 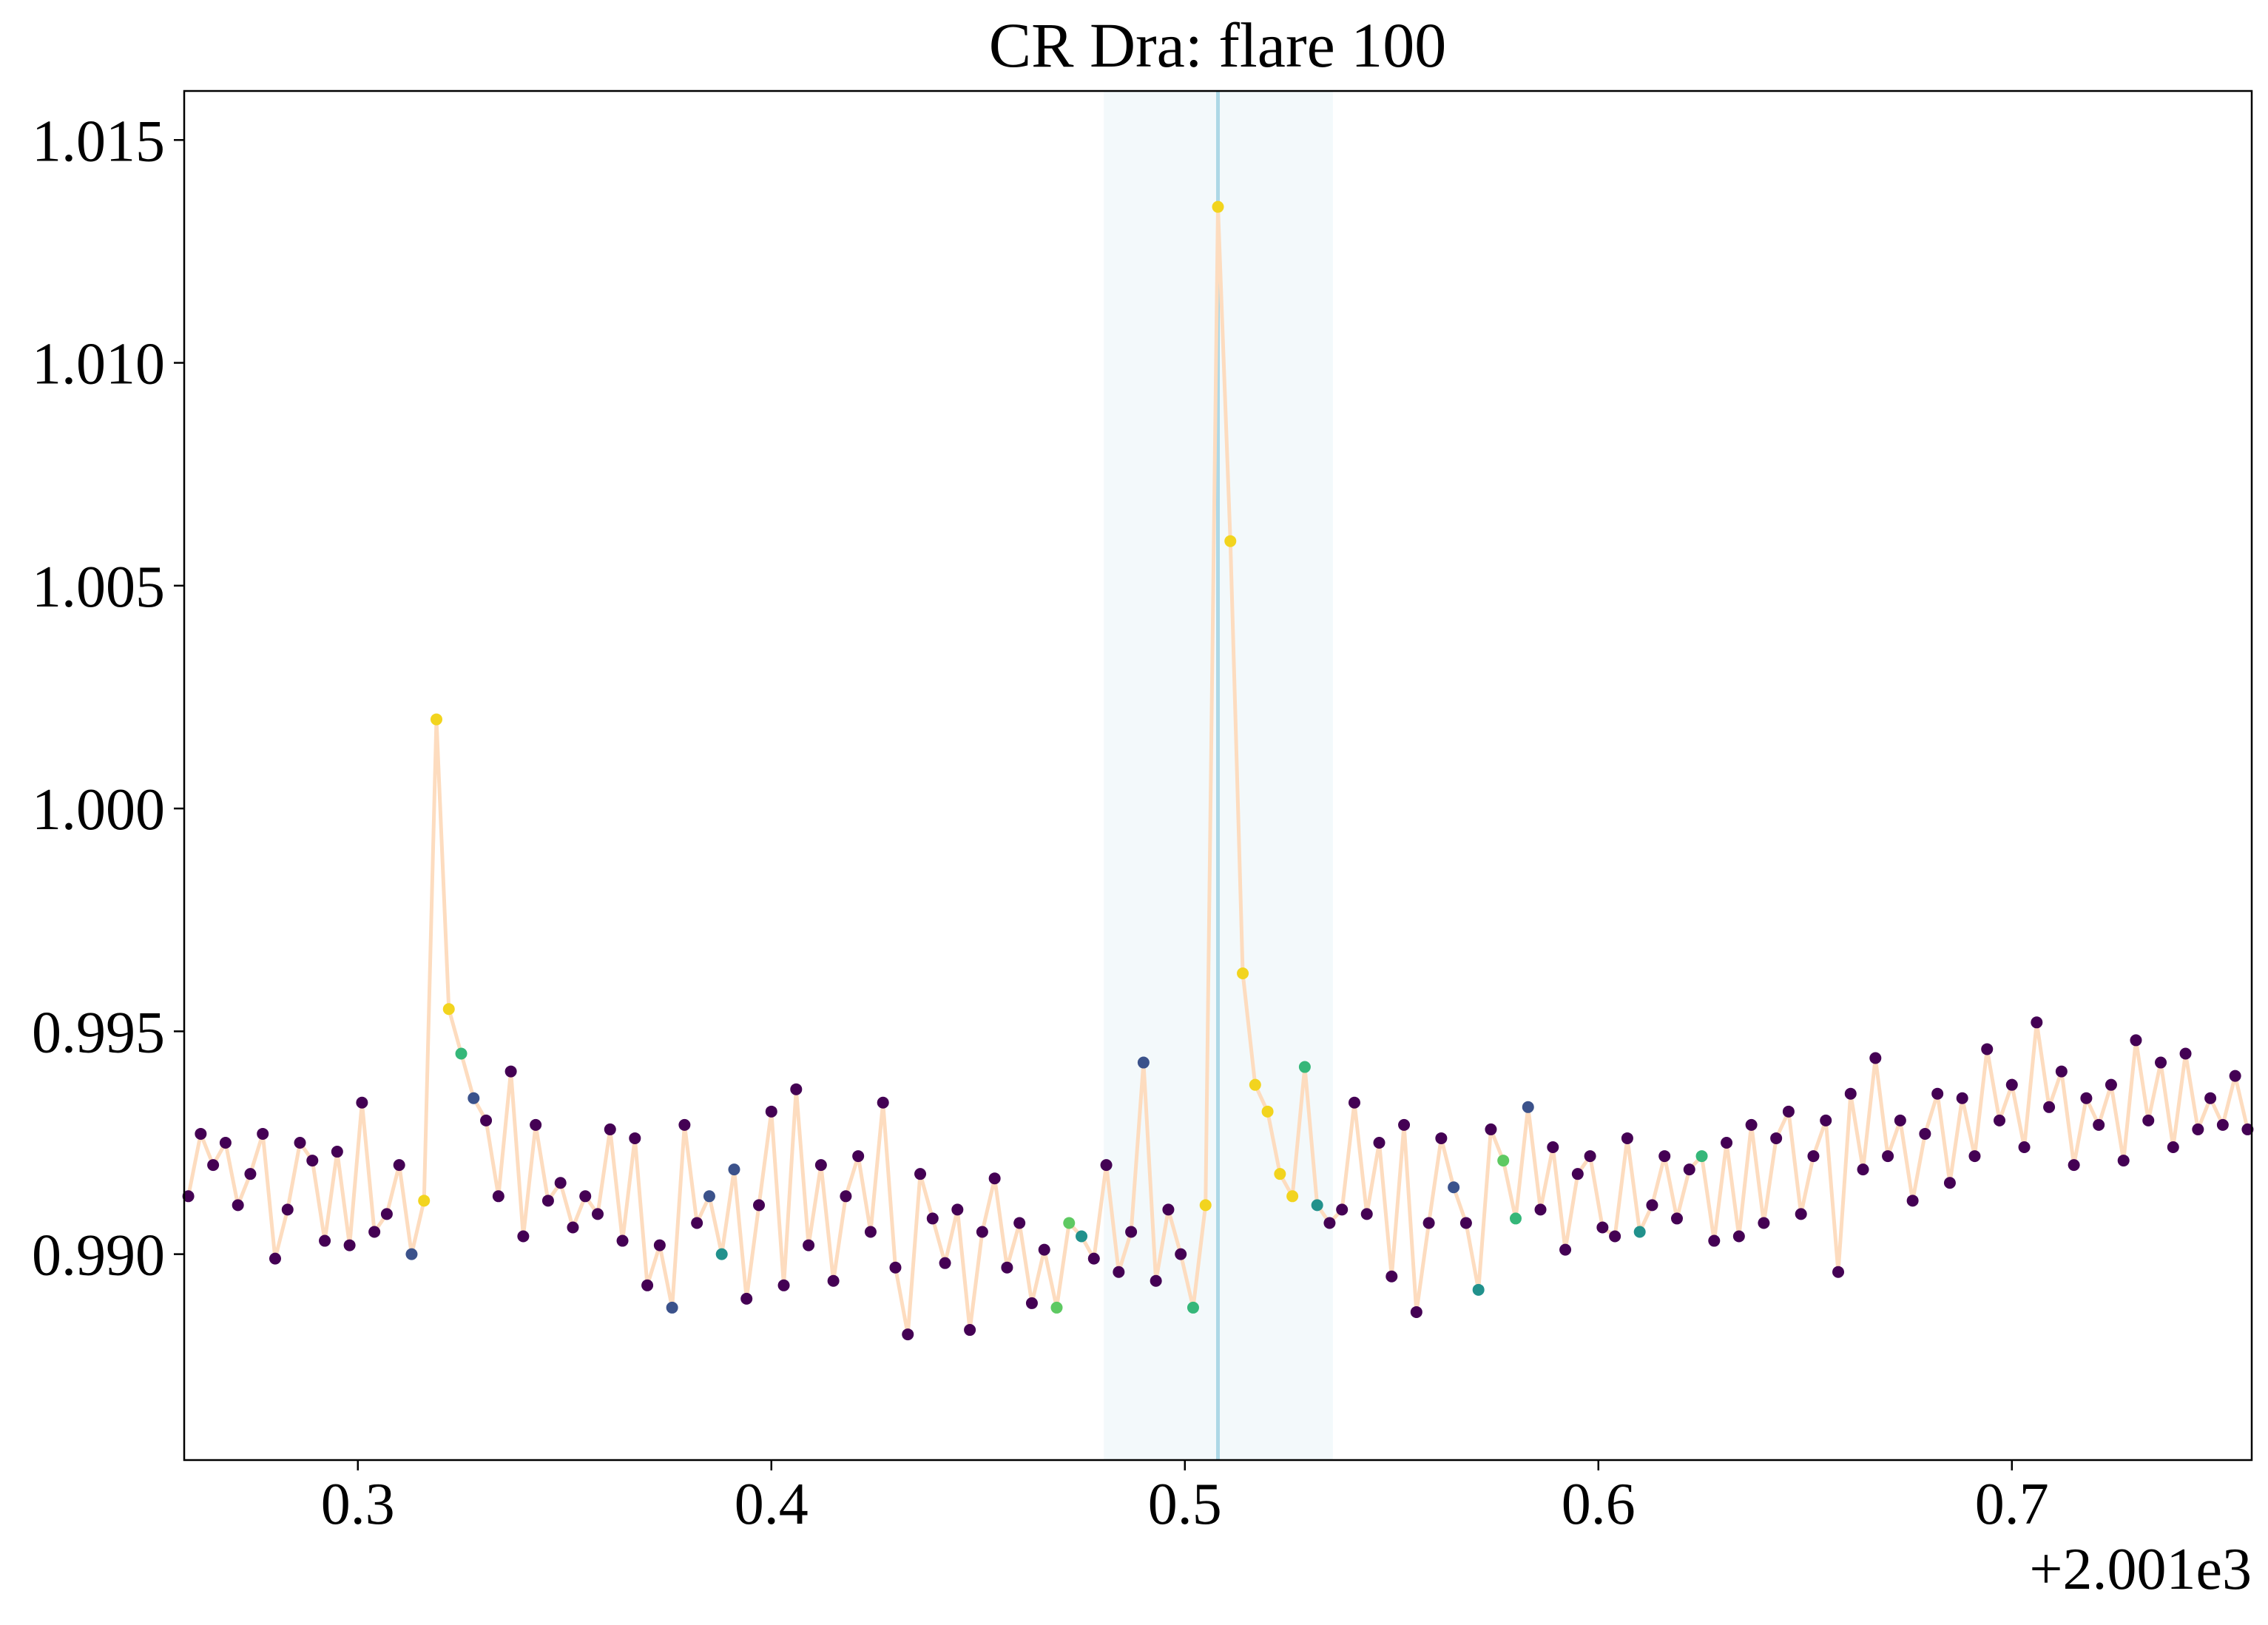 What do you see at coordinates (98, 1256) in the screenshot?
I see `y-tick-label: 0.990` at bounding box center [98, 1256].